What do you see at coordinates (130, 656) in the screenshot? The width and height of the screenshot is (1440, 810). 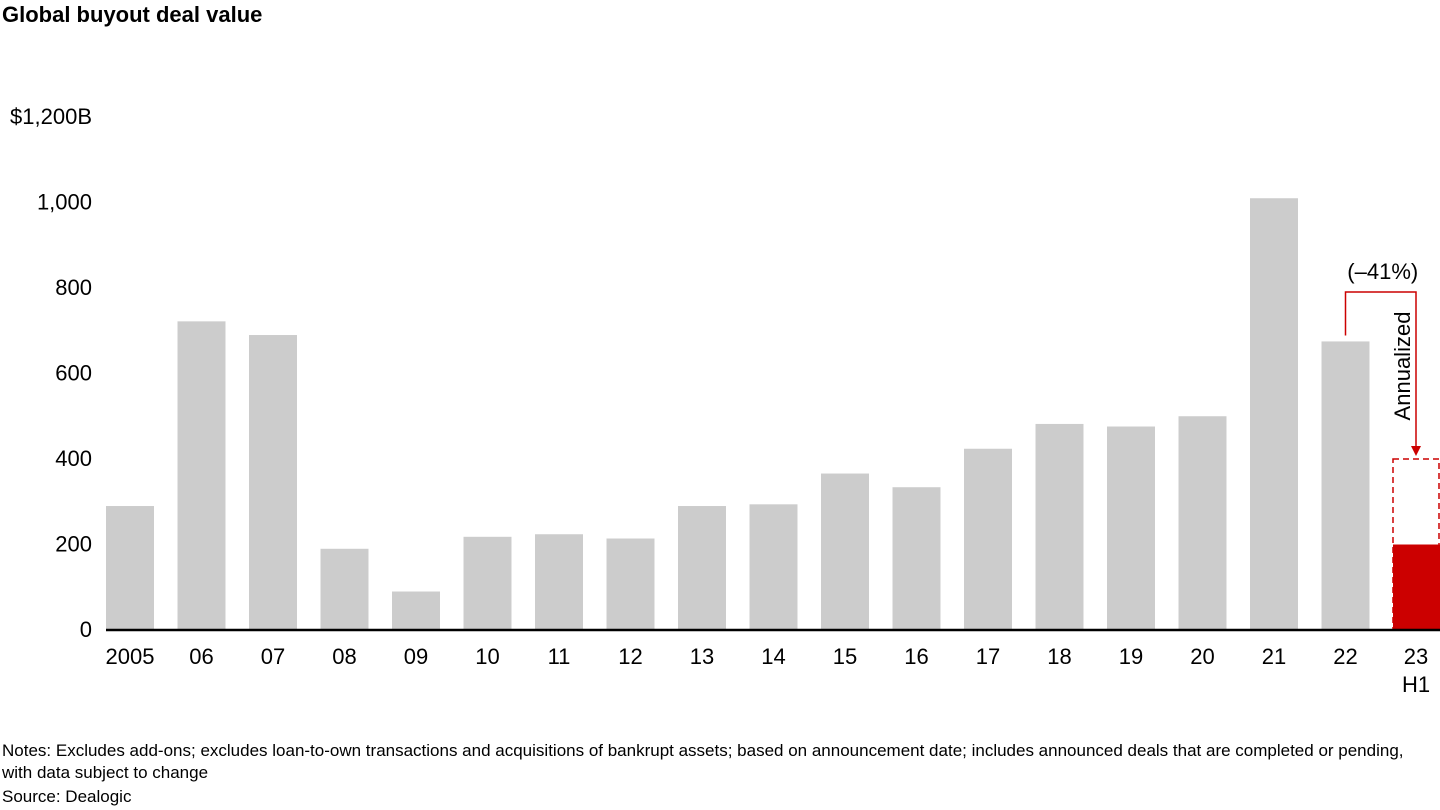 I see `x-tick-label: 2005` at bounding box center [130, 656].